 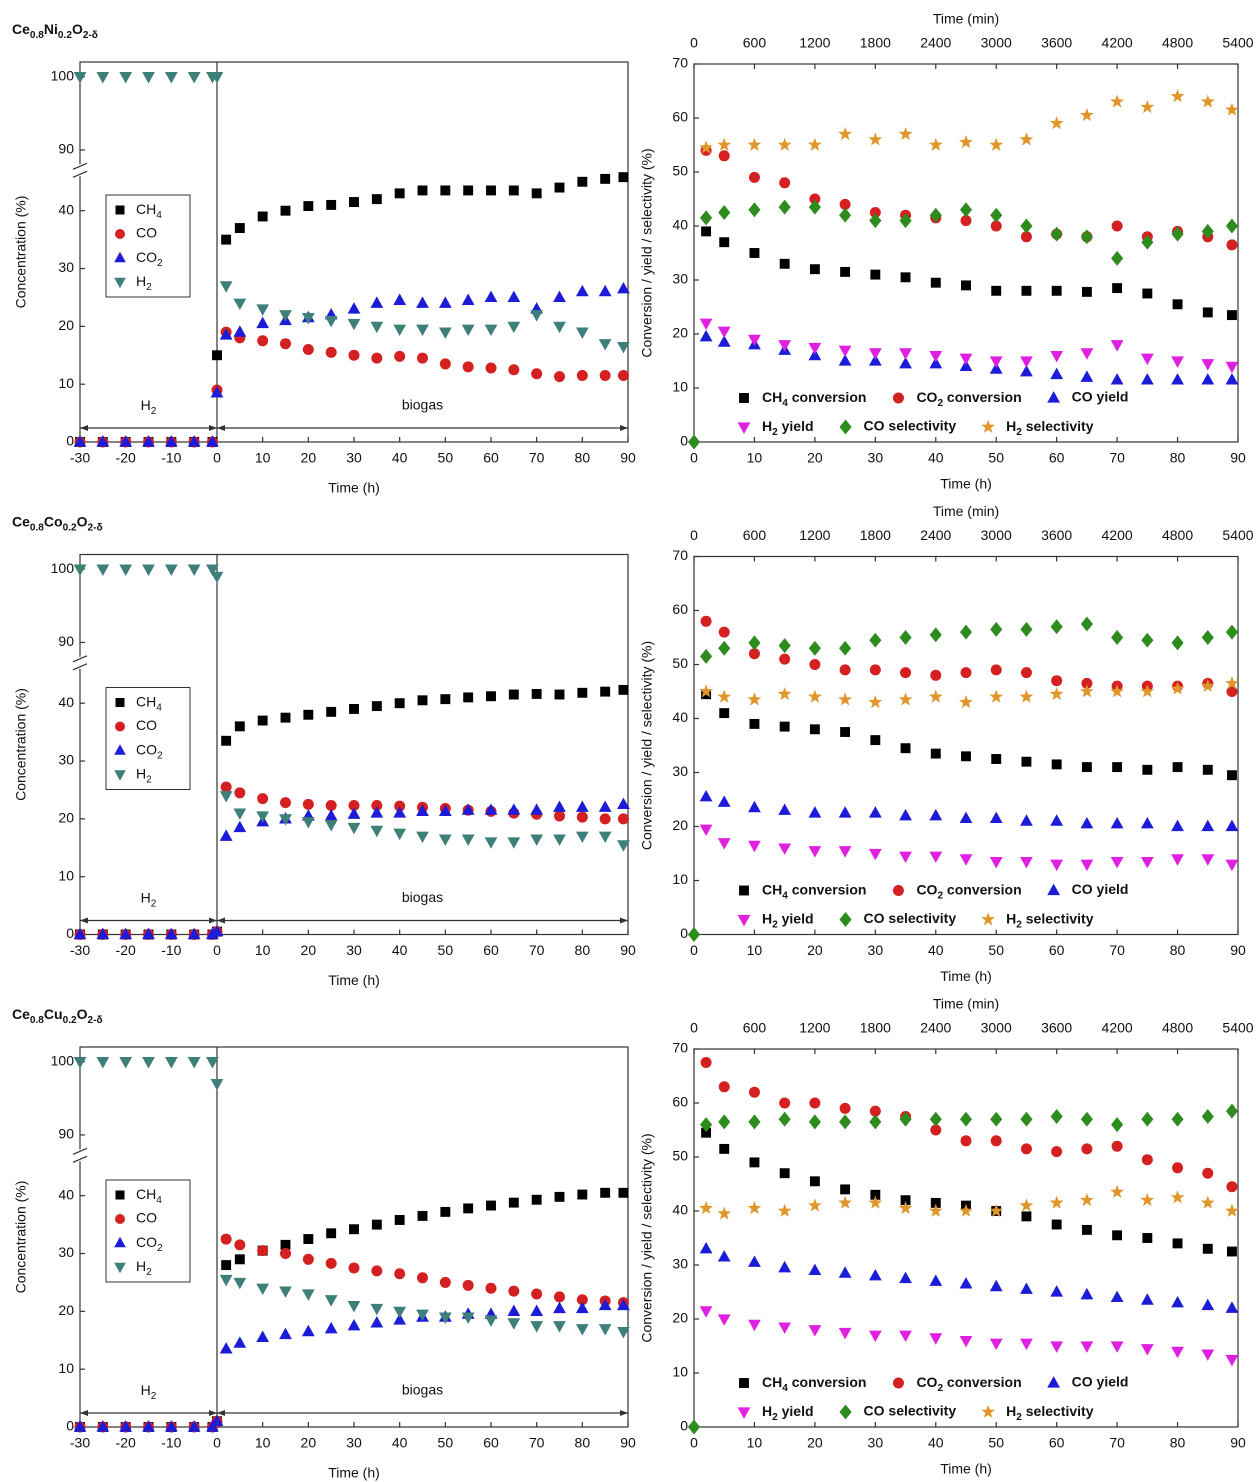 I want to click on subscript: 2, so click(x=1019, y=924).